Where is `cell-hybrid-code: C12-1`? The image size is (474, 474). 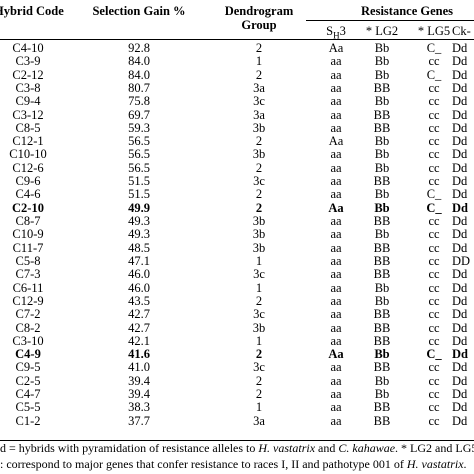
cell-hybrid-code: C12-1 is located at coordinates (28, 141).